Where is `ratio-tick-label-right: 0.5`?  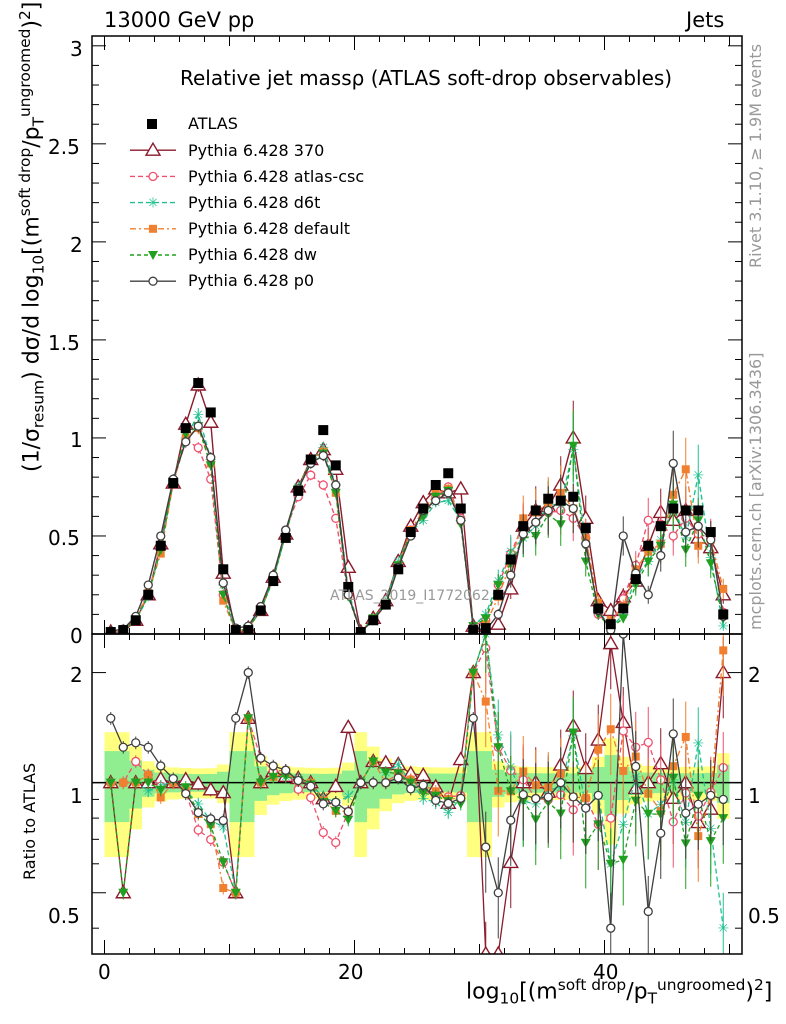 ratio-tick-label-right: 0.5 is located at coordinates (764, 916).